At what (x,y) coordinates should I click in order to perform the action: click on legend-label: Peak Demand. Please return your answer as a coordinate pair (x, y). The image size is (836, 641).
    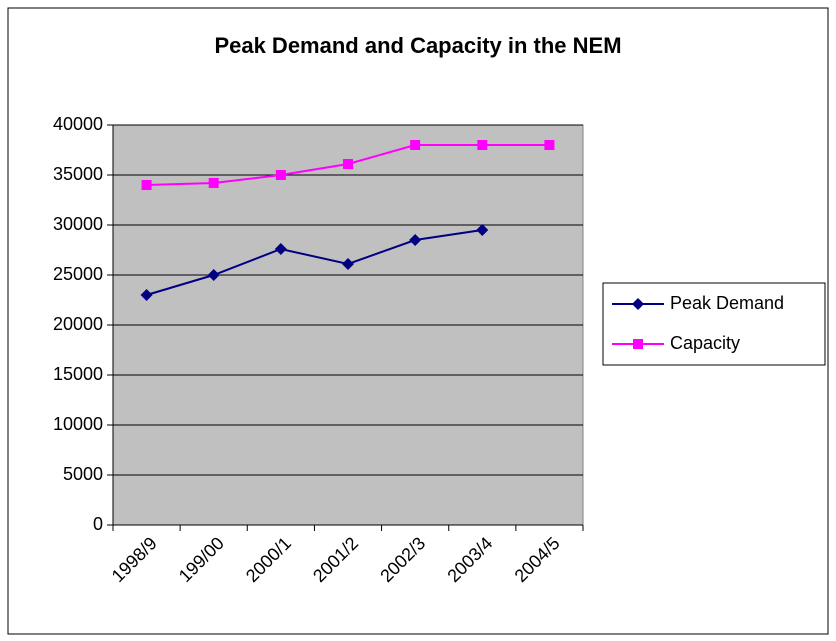
    Looking at the image, I should click on (727, 303).